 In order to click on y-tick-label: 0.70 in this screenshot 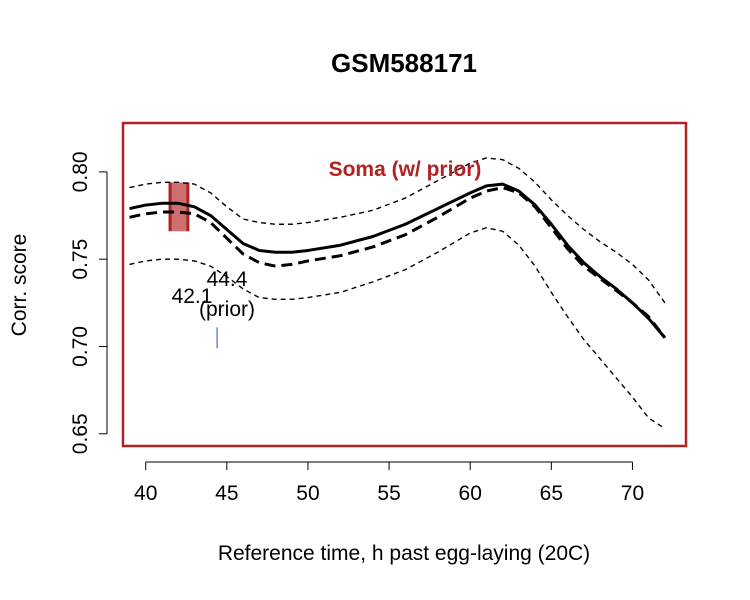, I will do `click(80, 346)`.